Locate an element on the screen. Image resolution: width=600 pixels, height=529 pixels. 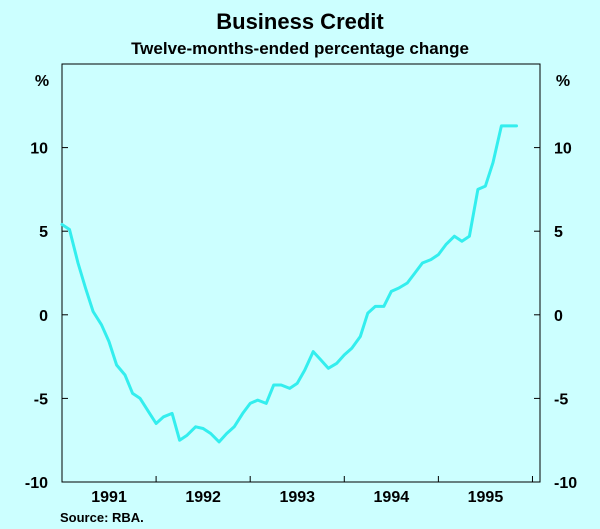
chart-title: Business Credit is located at coordinates (300, 21).